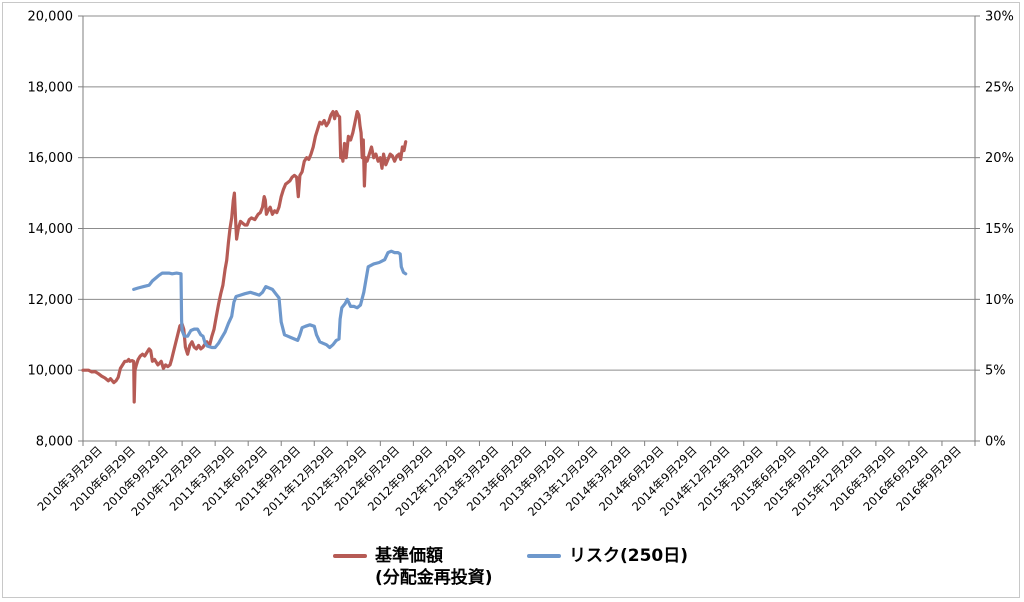  I want to click on y-left-tick-label: 12,000, so click(51, 300).